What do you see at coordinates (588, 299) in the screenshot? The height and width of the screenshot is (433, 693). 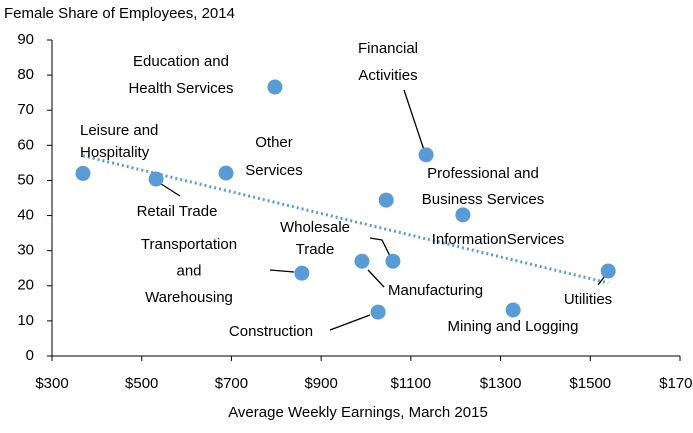 I see `point-label: Utilities` at bounding box center [588, 299].